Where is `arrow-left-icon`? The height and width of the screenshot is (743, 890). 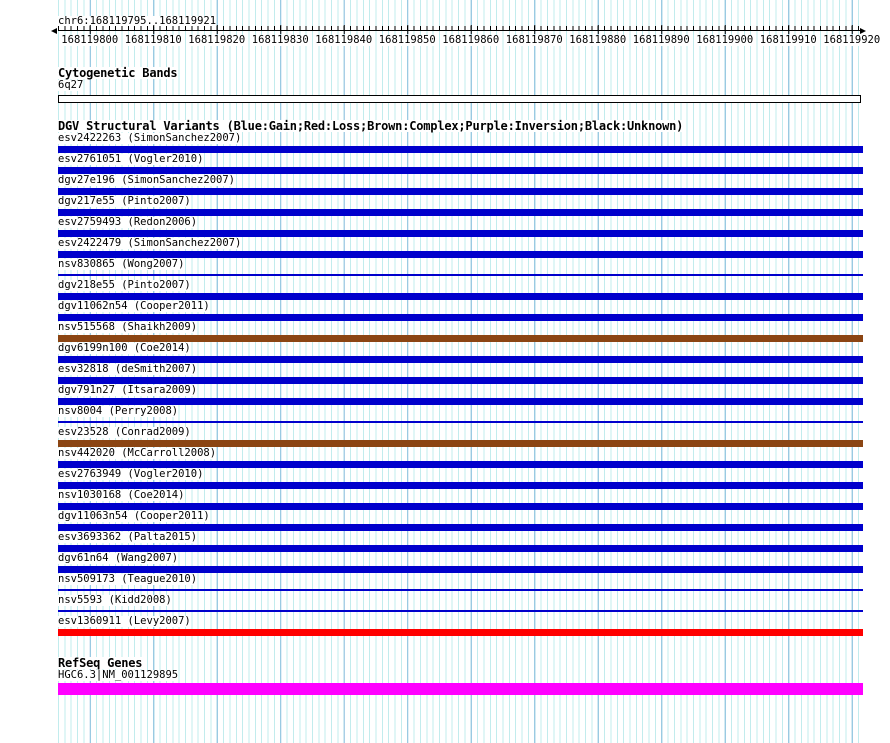
arrow-left-icon is located at coordinates (54, 30).